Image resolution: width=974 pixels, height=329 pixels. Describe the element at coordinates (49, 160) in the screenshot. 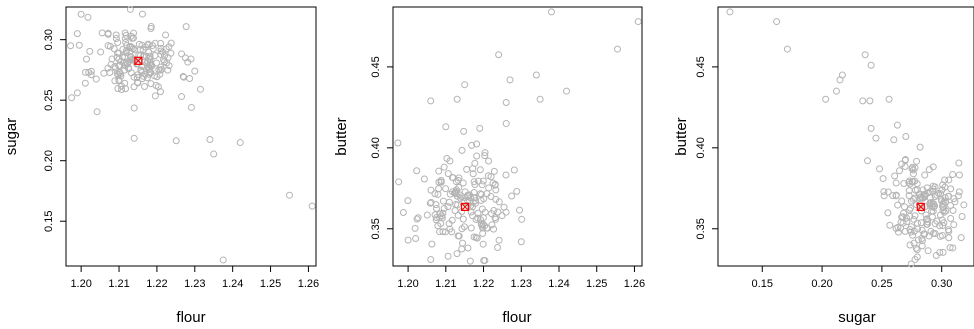

I see `y-tick-label: 0.20` at that location.